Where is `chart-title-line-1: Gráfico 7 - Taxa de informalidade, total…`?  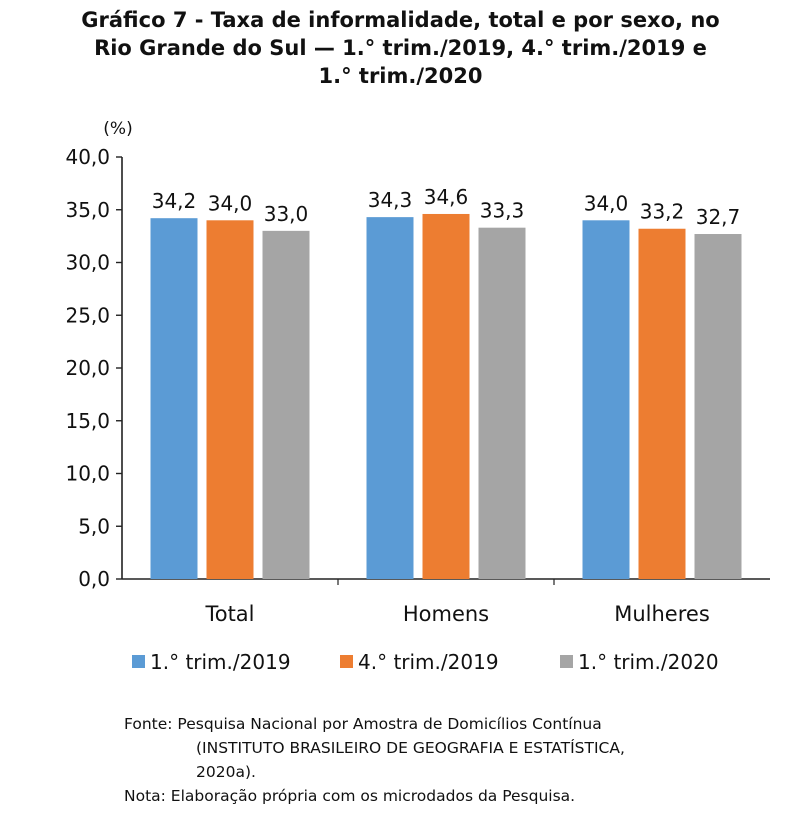 chart-title-line-1: Gráfico 7 - Taxa de informalidade, total… is located at coordinates (400, 20).